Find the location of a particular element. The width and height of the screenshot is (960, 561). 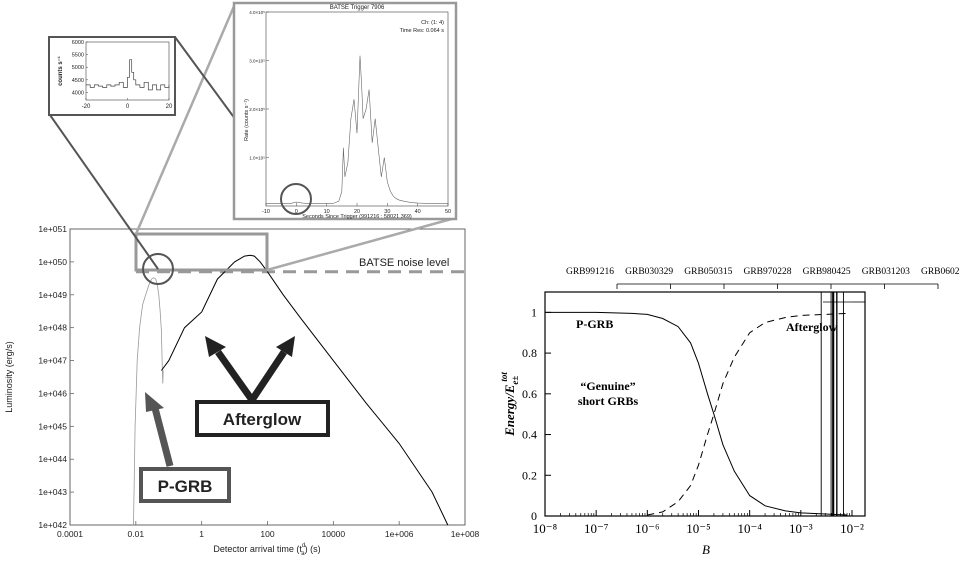

energy-pgrb-label: P-GRB is located at coordinates (594, 324).